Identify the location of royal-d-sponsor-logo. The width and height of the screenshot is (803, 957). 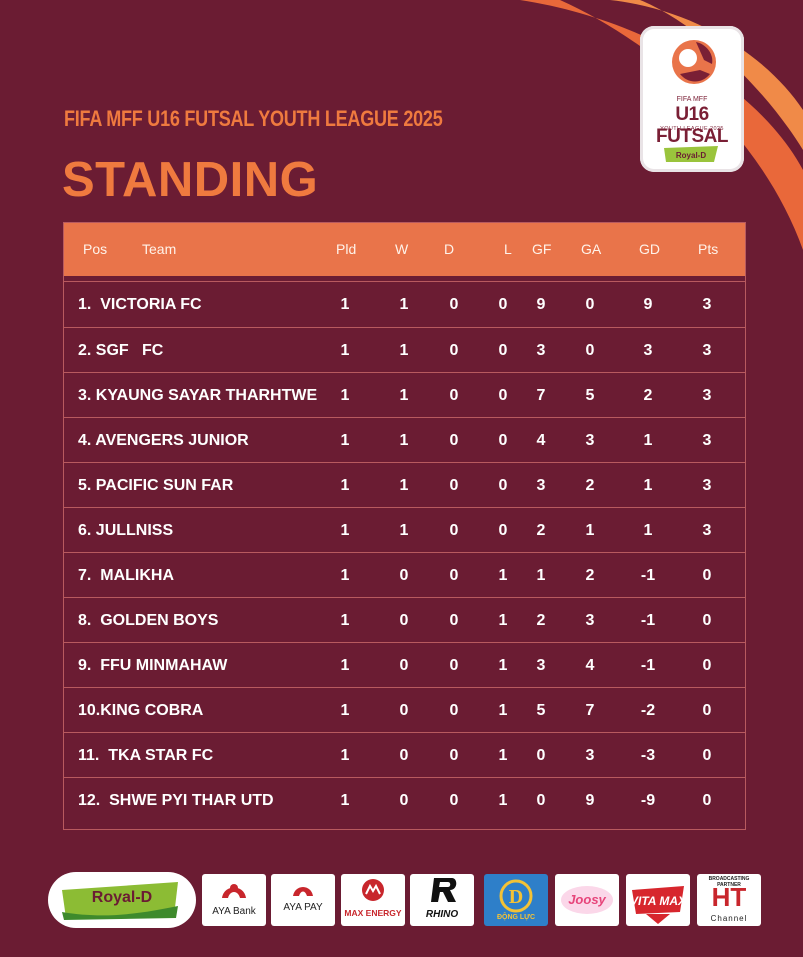
(120, 901).